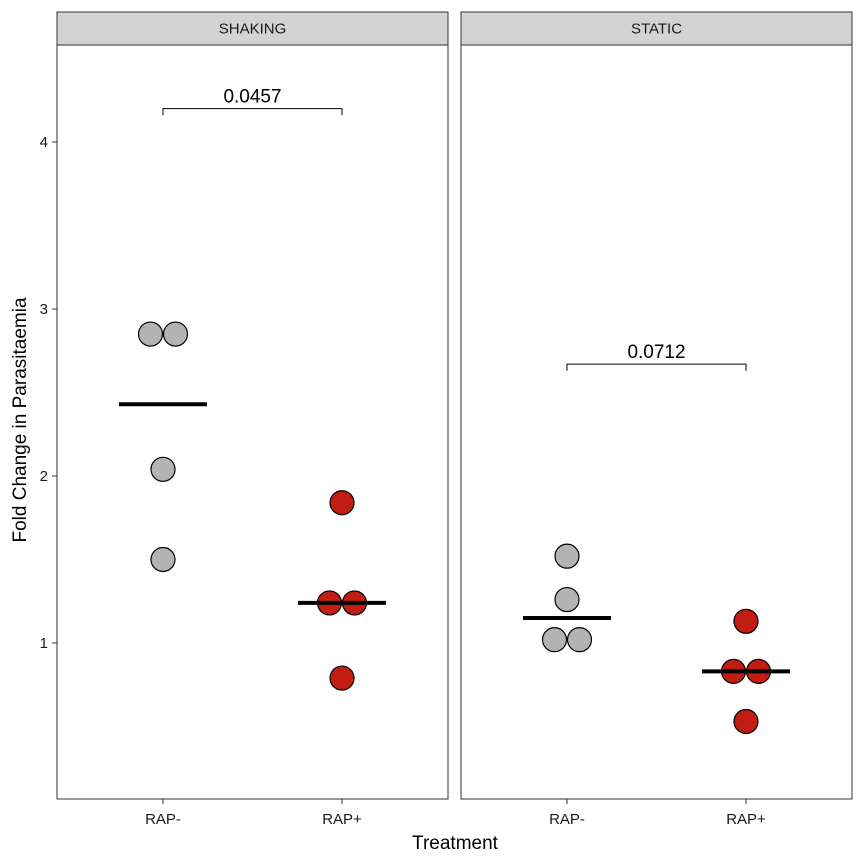  I want to click on facet-strip-label: SHAKING, so click(253, 29).